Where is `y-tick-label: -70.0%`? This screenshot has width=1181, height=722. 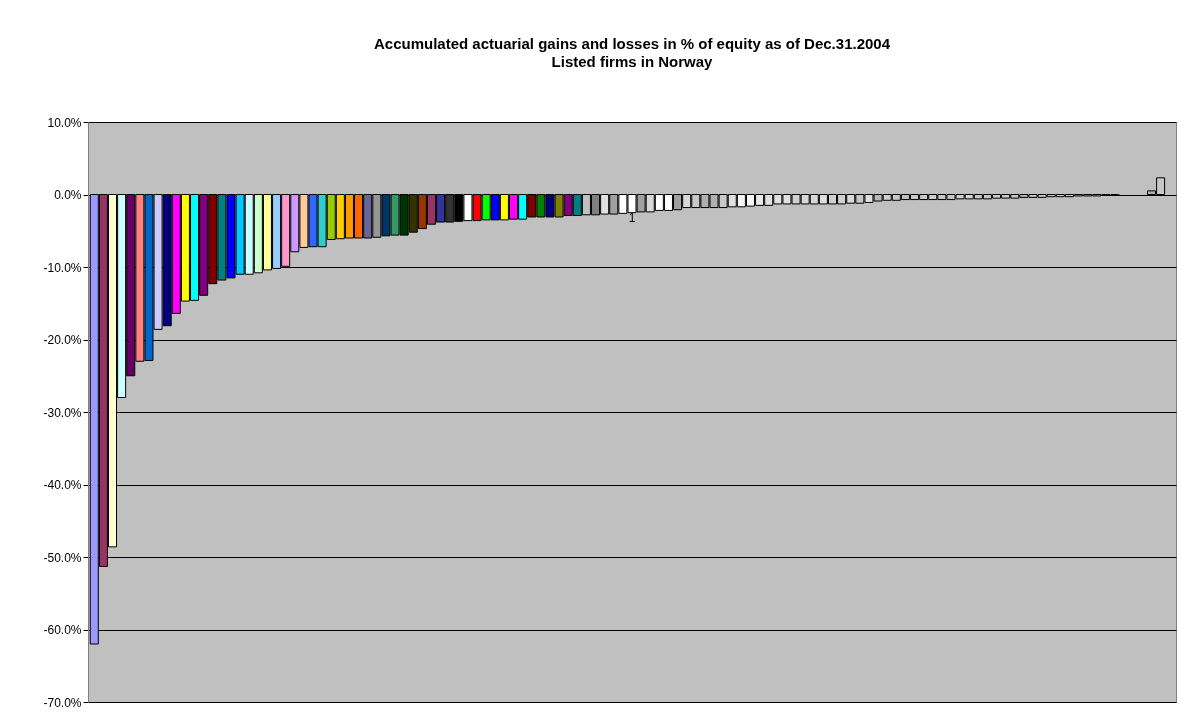
y-tick-label: -70.0% is located at coordinates (62, 702).